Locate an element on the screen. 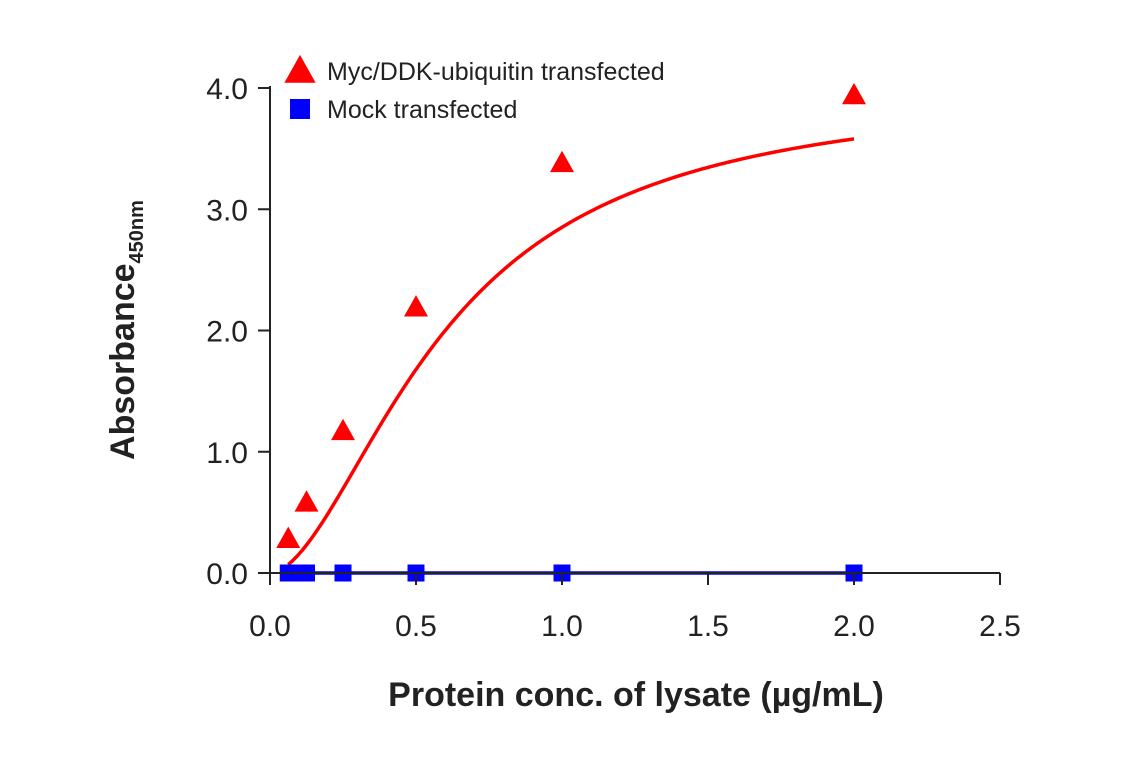 The width and height of the screenshot is (1141, 768). y-tick-label: 0.0 is located at coordinates (227, 574).